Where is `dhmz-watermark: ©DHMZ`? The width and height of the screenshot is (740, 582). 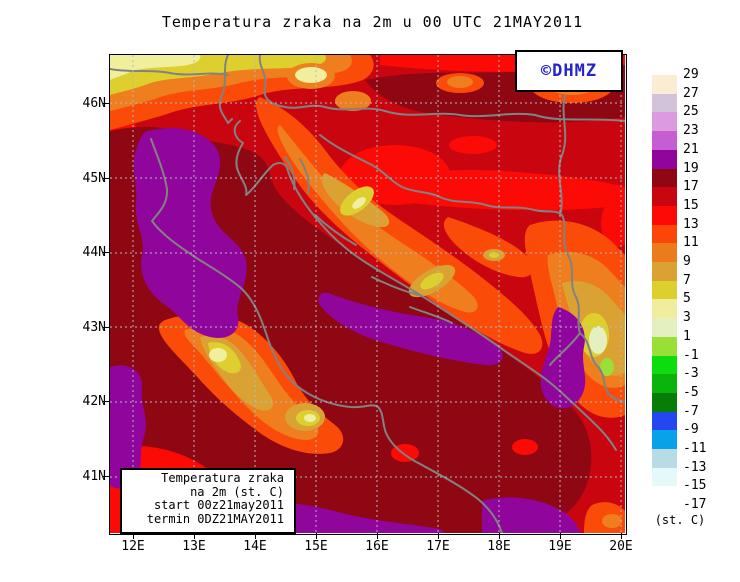 dhmz-watermark: ©DHMZ is located at coordinates (569, 71).